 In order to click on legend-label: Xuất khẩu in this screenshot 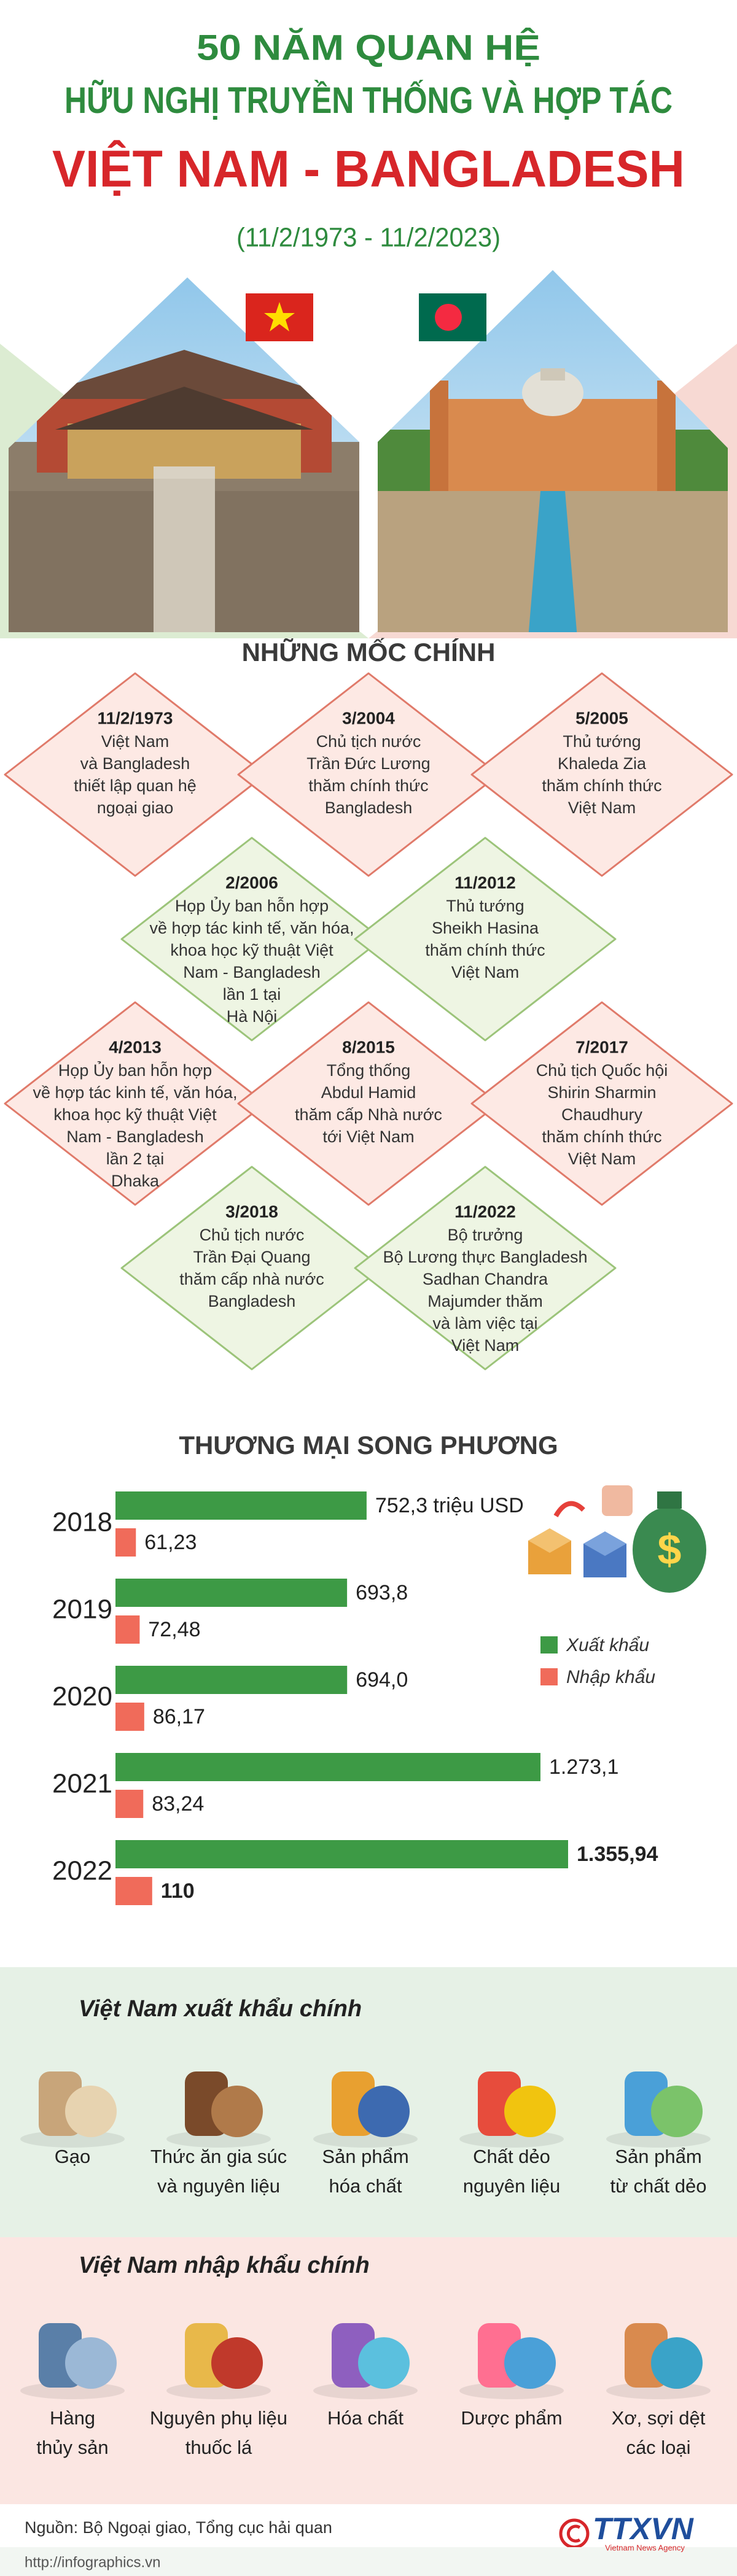, I will do `click(607, 1645)`.